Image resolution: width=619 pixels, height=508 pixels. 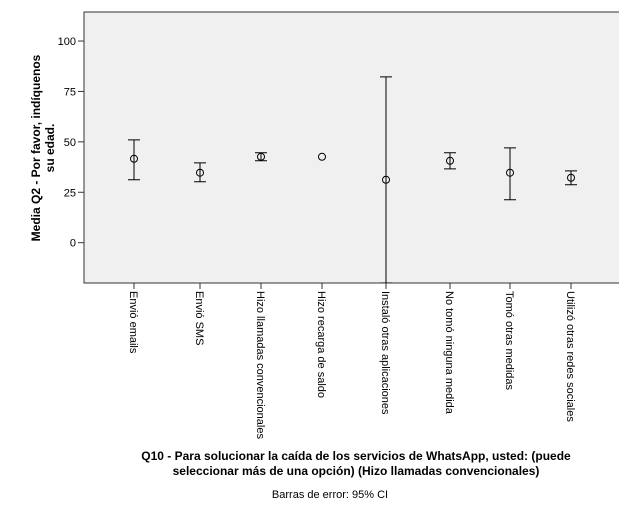 I want to click on y-tick-label: 50, so click(x=70, y=143).